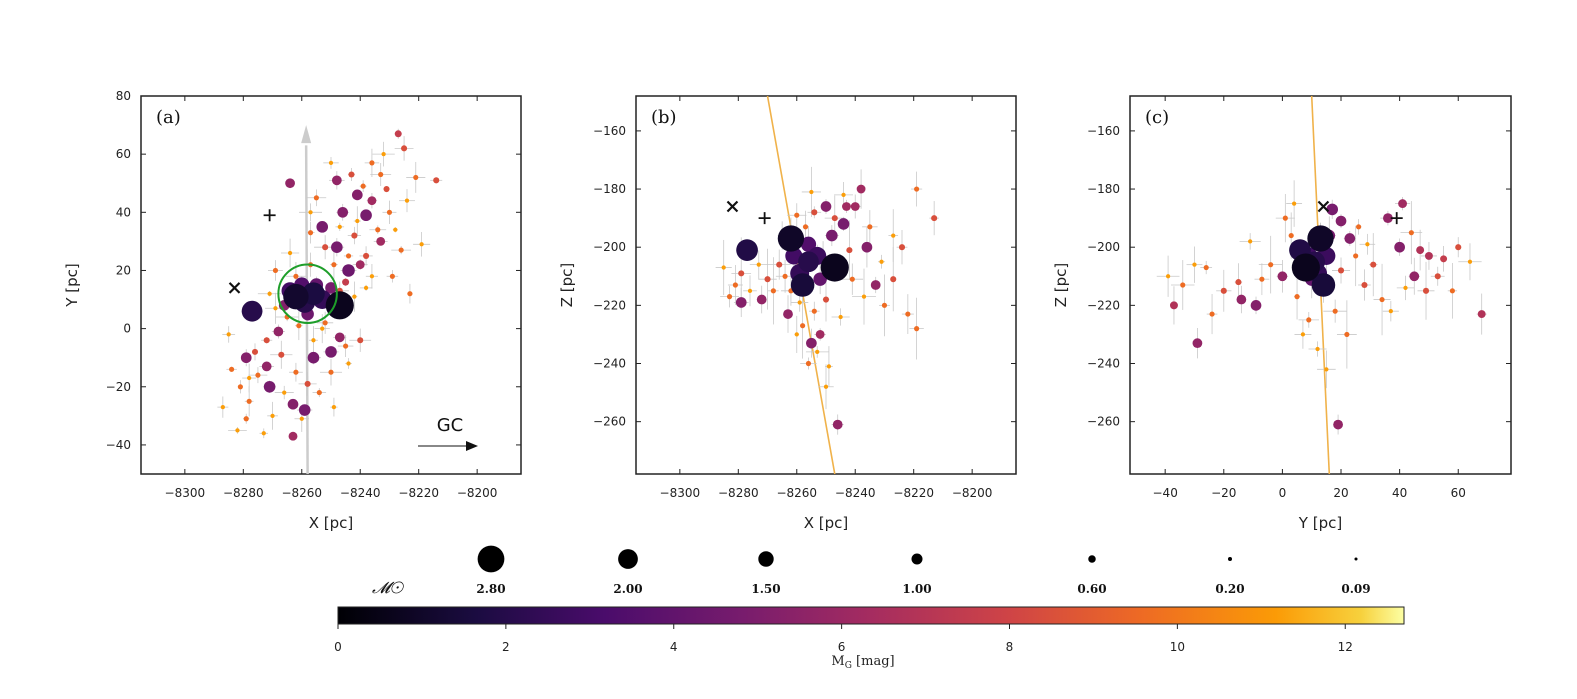  What do you see at coordinates (1229, 589) in the screenshot?
I see `size-legend-label: 0.20` at bounding box center [1229, 589].